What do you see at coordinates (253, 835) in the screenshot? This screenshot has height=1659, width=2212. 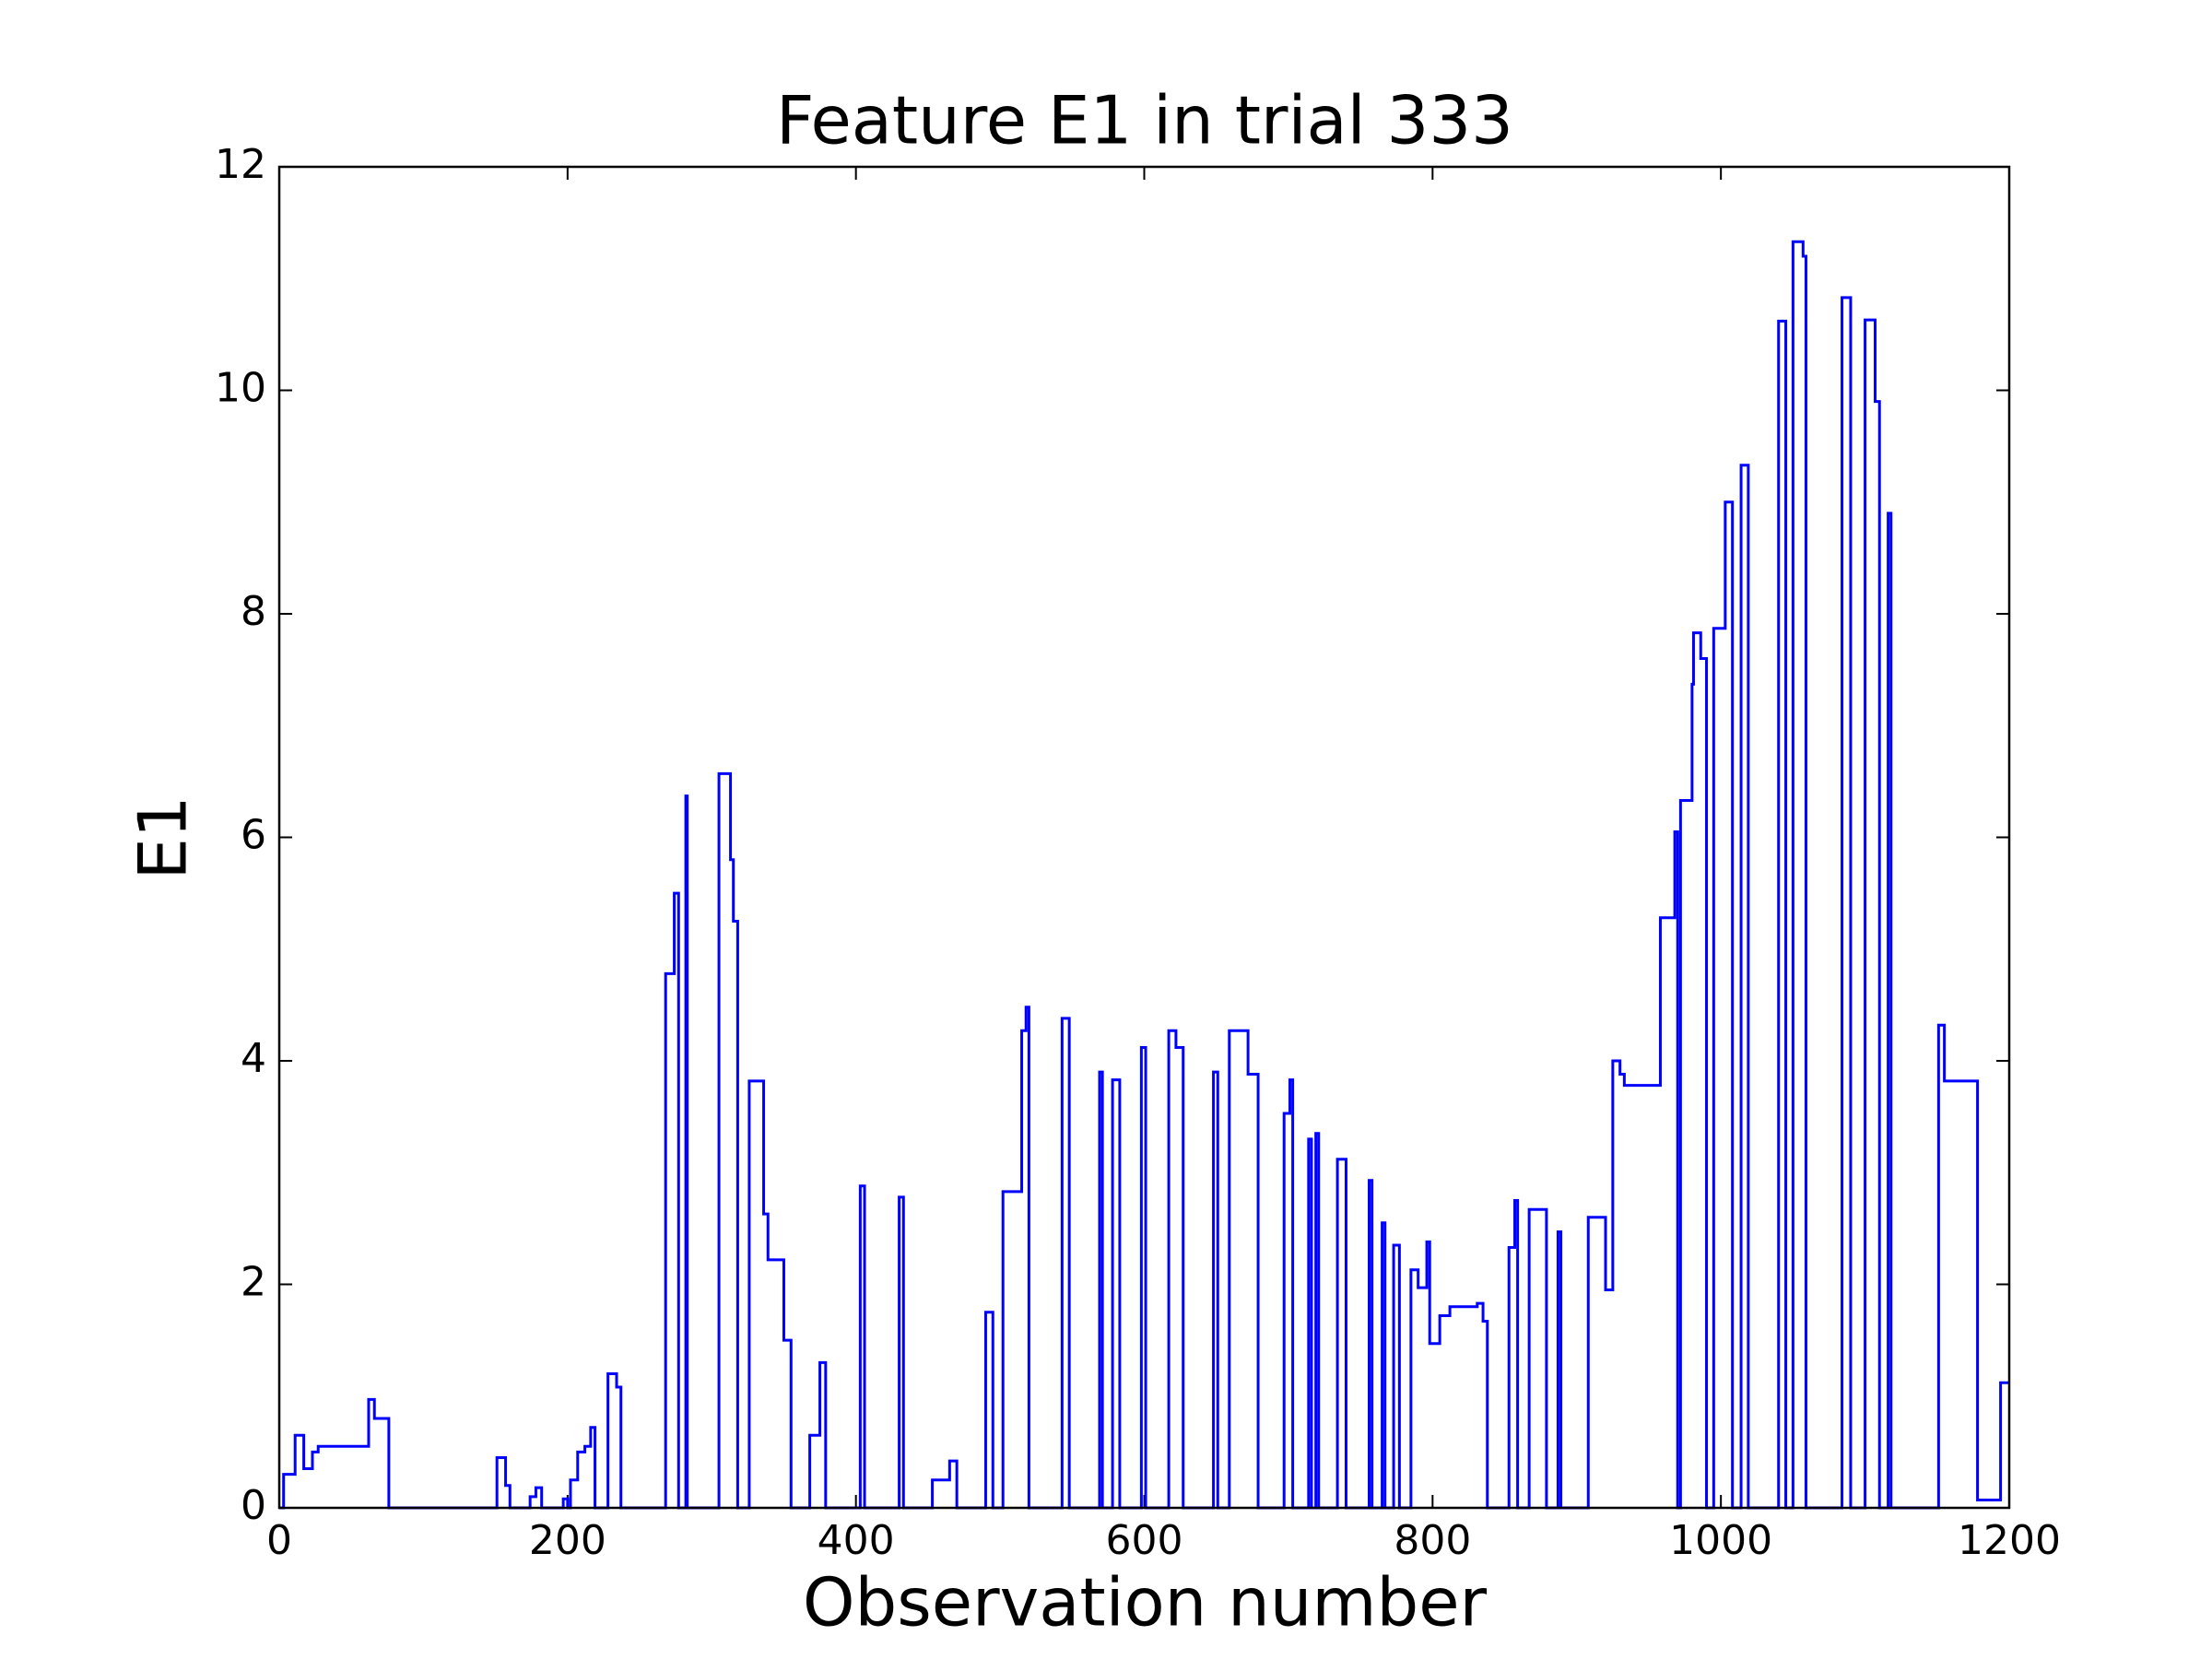 I see `y-tick-label: 6` at bounding box center [253, 835].